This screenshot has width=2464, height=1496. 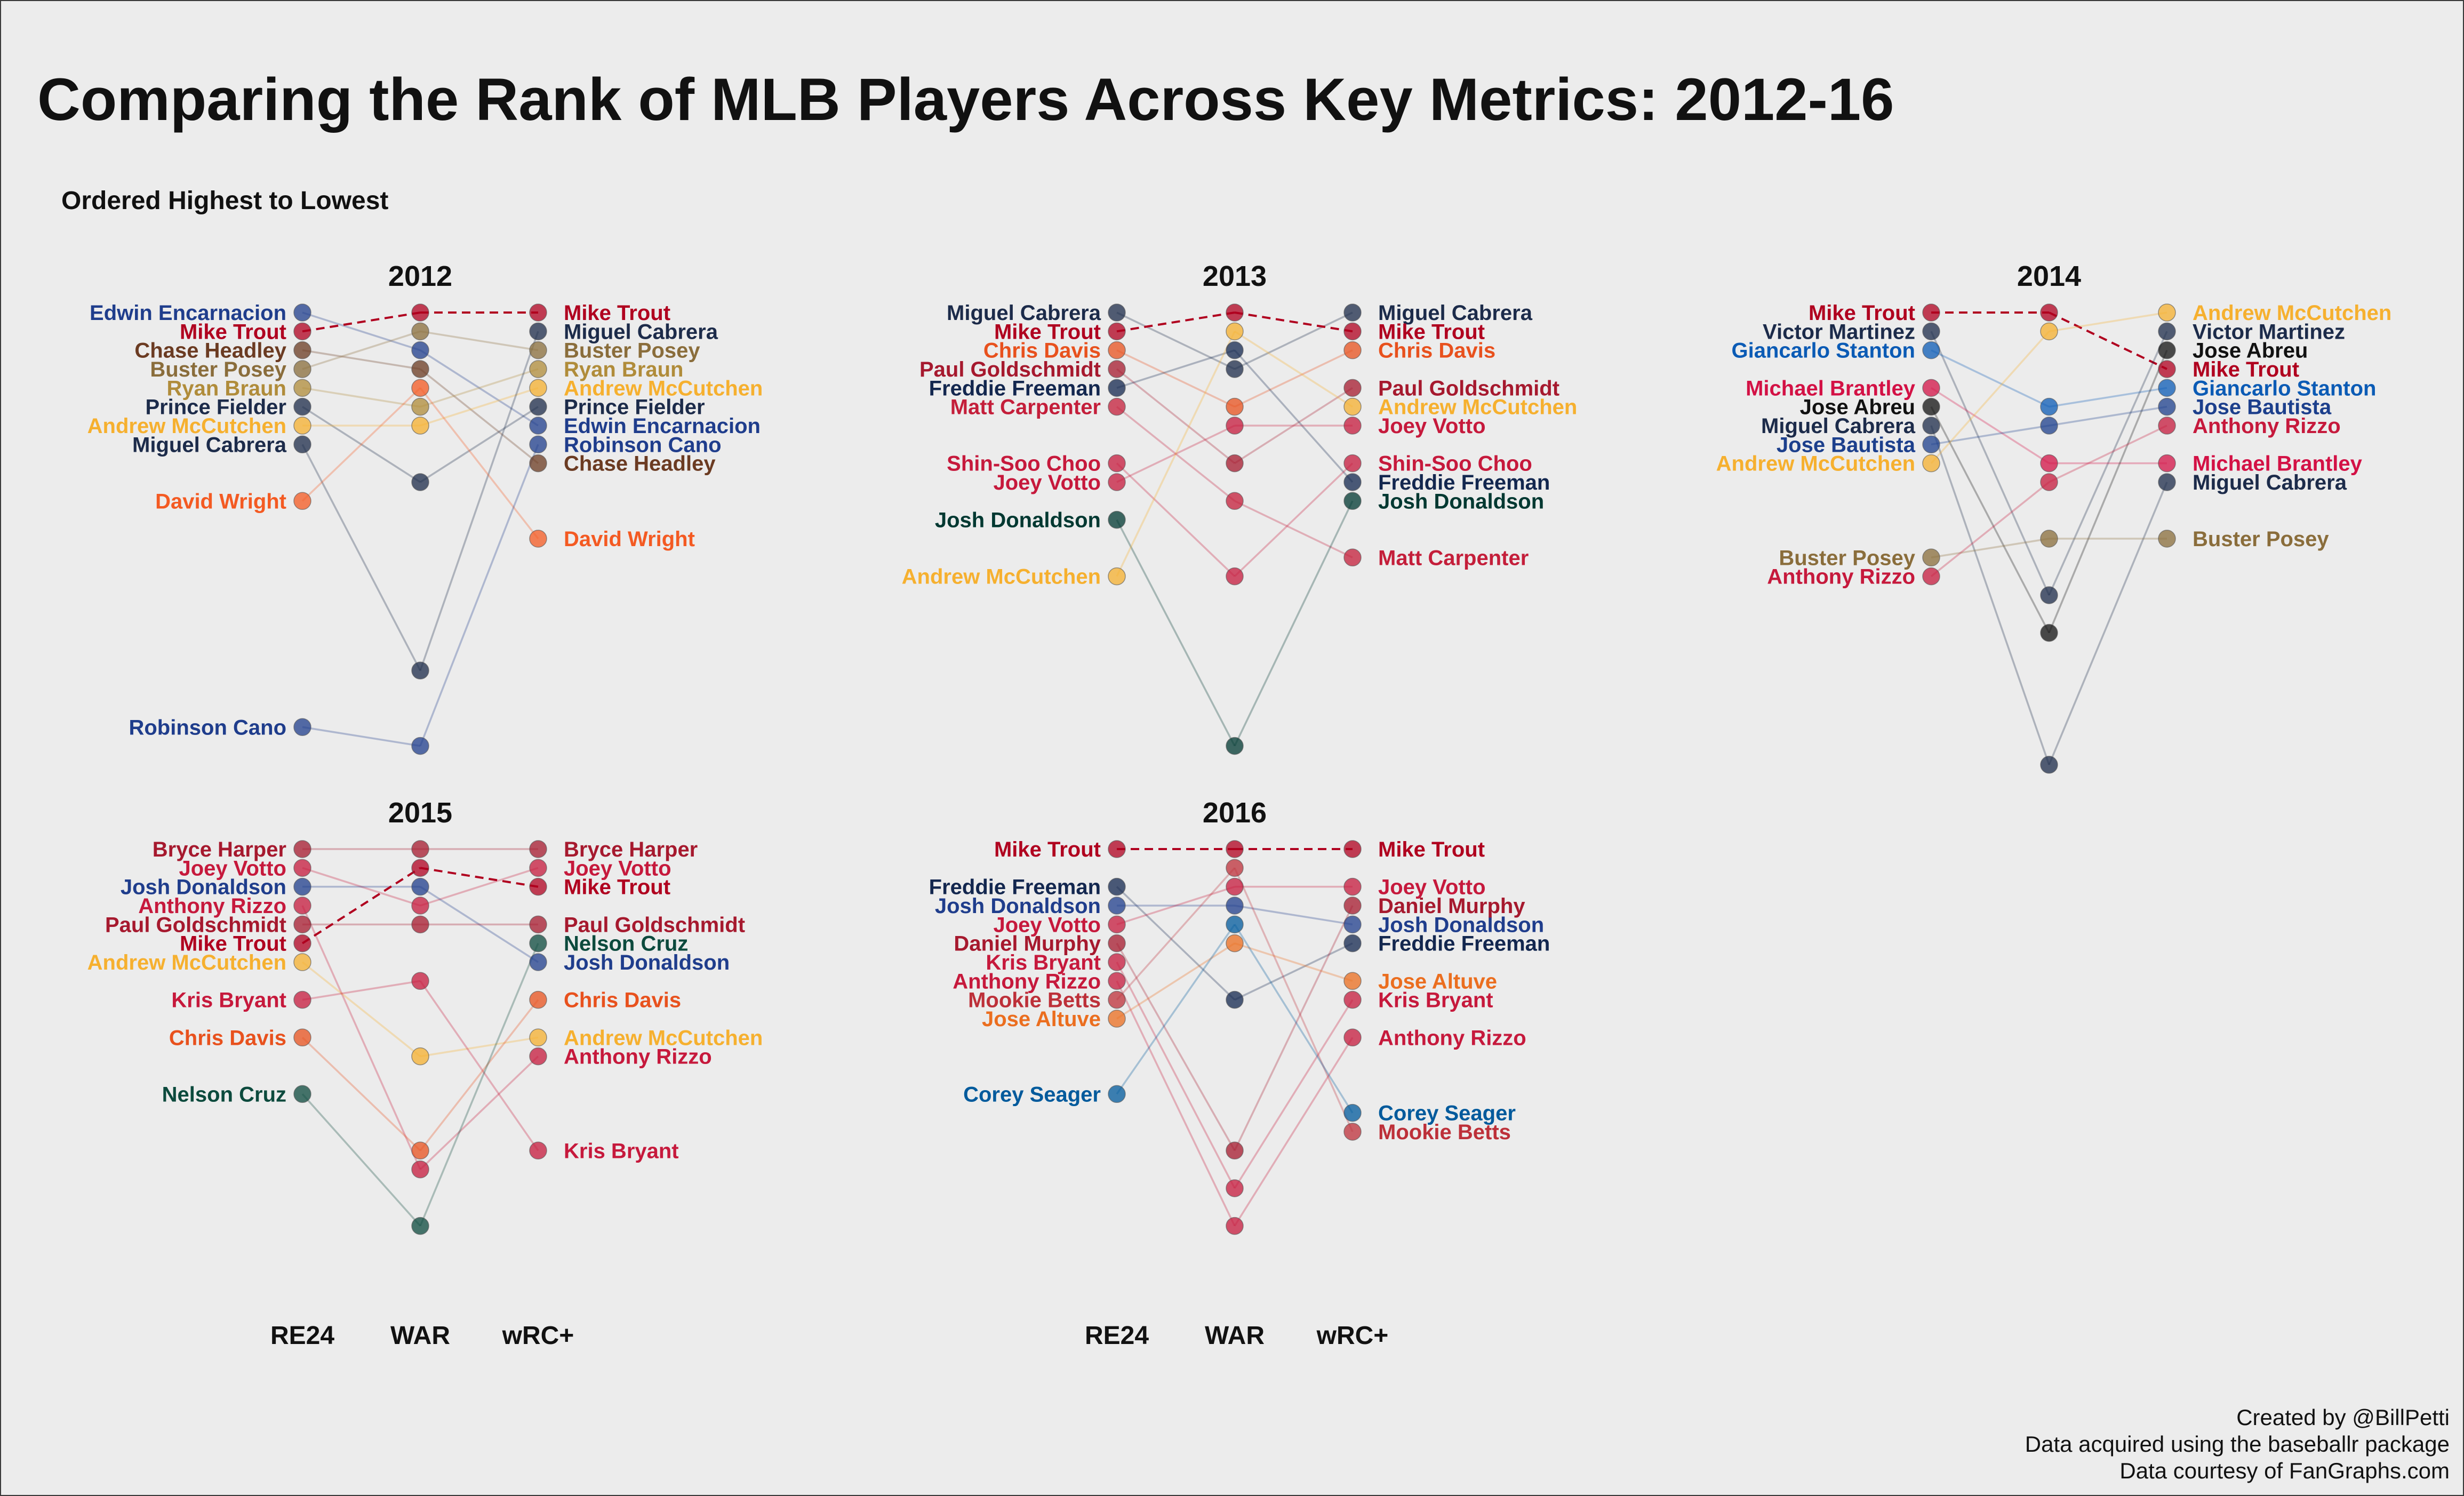 What do you see at coordinates (218, 369) in the screenshot?
I see `player-label-left: Buster Posey` at bounding box center [218, 369].